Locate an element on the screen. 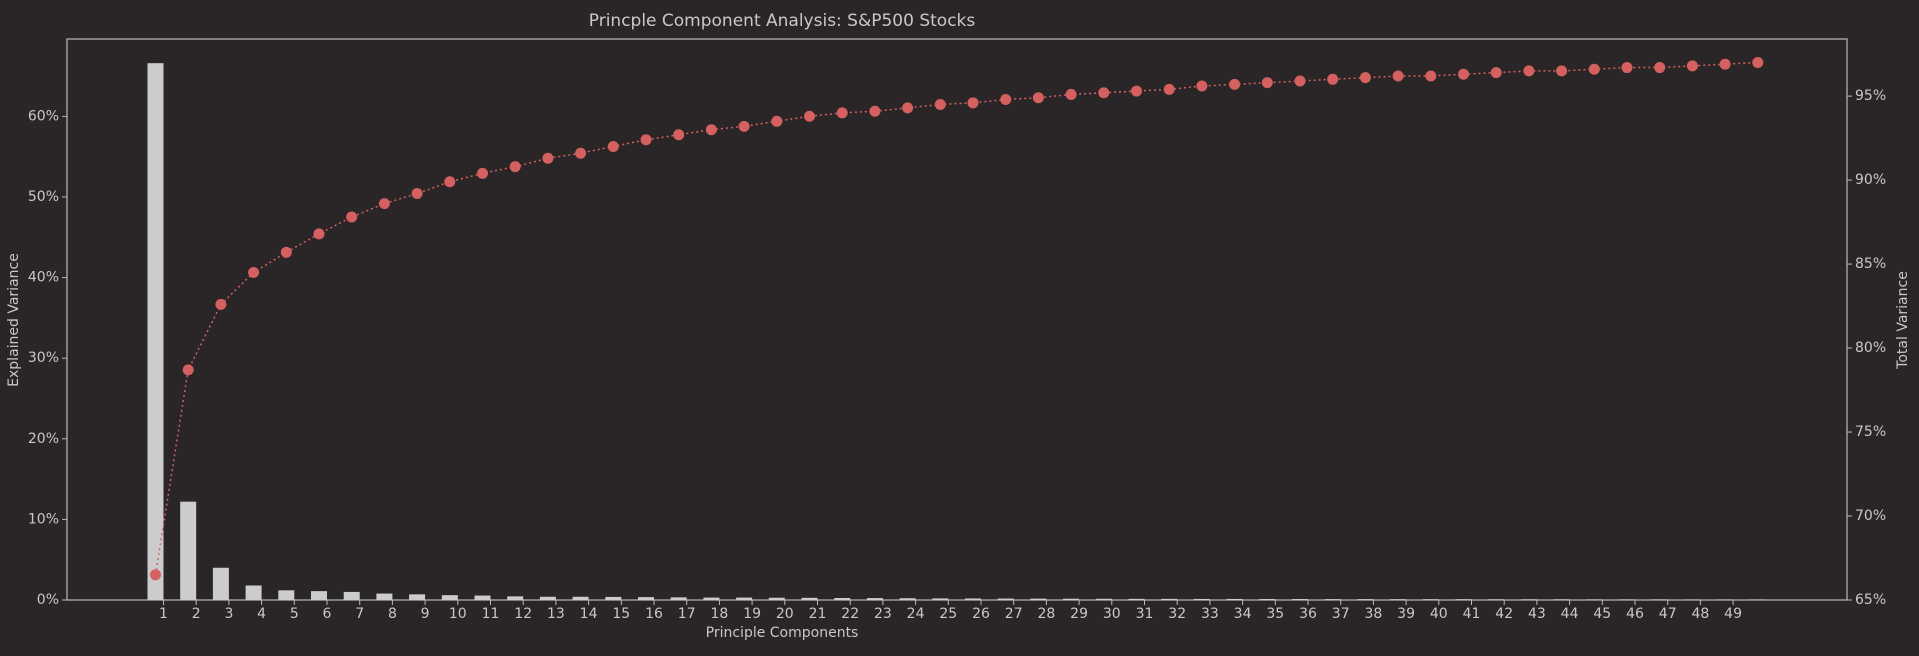 Image resolution: width=1919 pixels, height=656 pixels. x-tick-label: 45 is located at coordinates (1602, 614).